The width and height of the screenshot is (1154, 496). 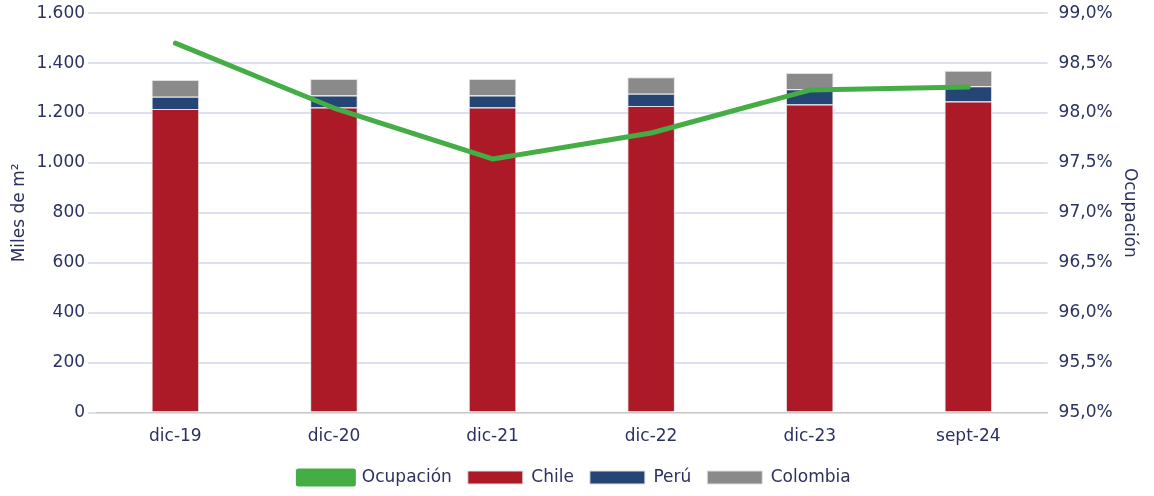 I want to click on y-tick-label: 600, so click(x=69, y=261).